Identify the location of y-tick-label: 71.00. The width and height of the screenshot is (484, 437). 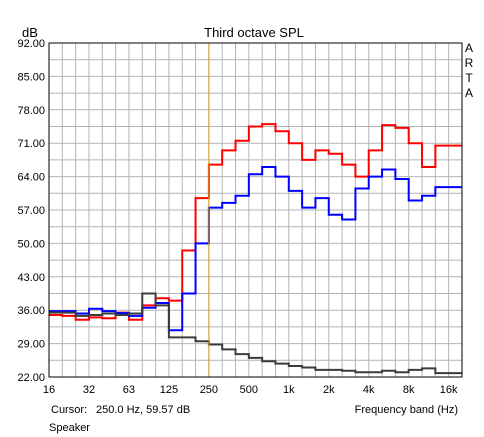
(31, 144).